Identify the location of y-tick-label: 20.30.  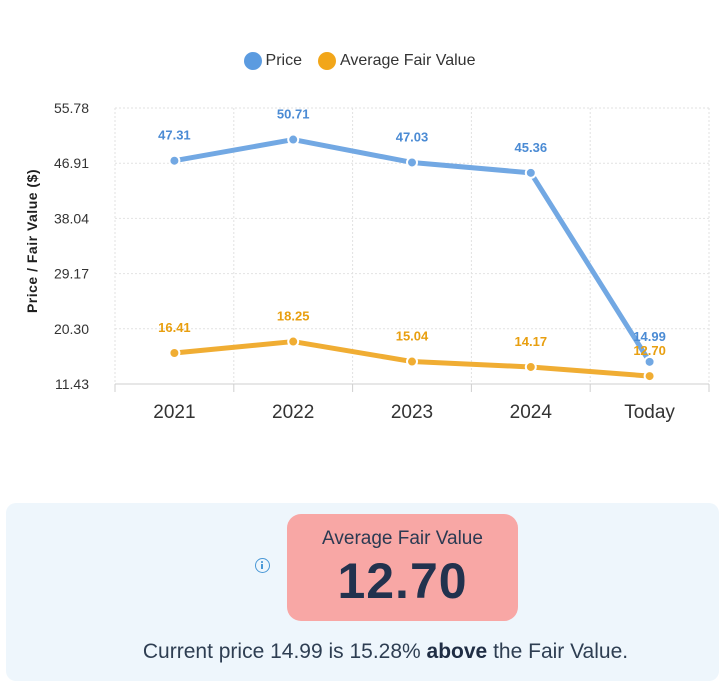
(71, 329).